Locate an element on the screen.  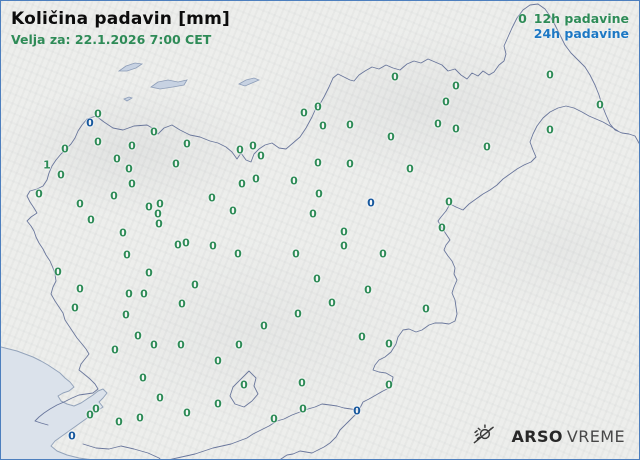
branding: ARSO VREME is located at coordinates (548, 436).